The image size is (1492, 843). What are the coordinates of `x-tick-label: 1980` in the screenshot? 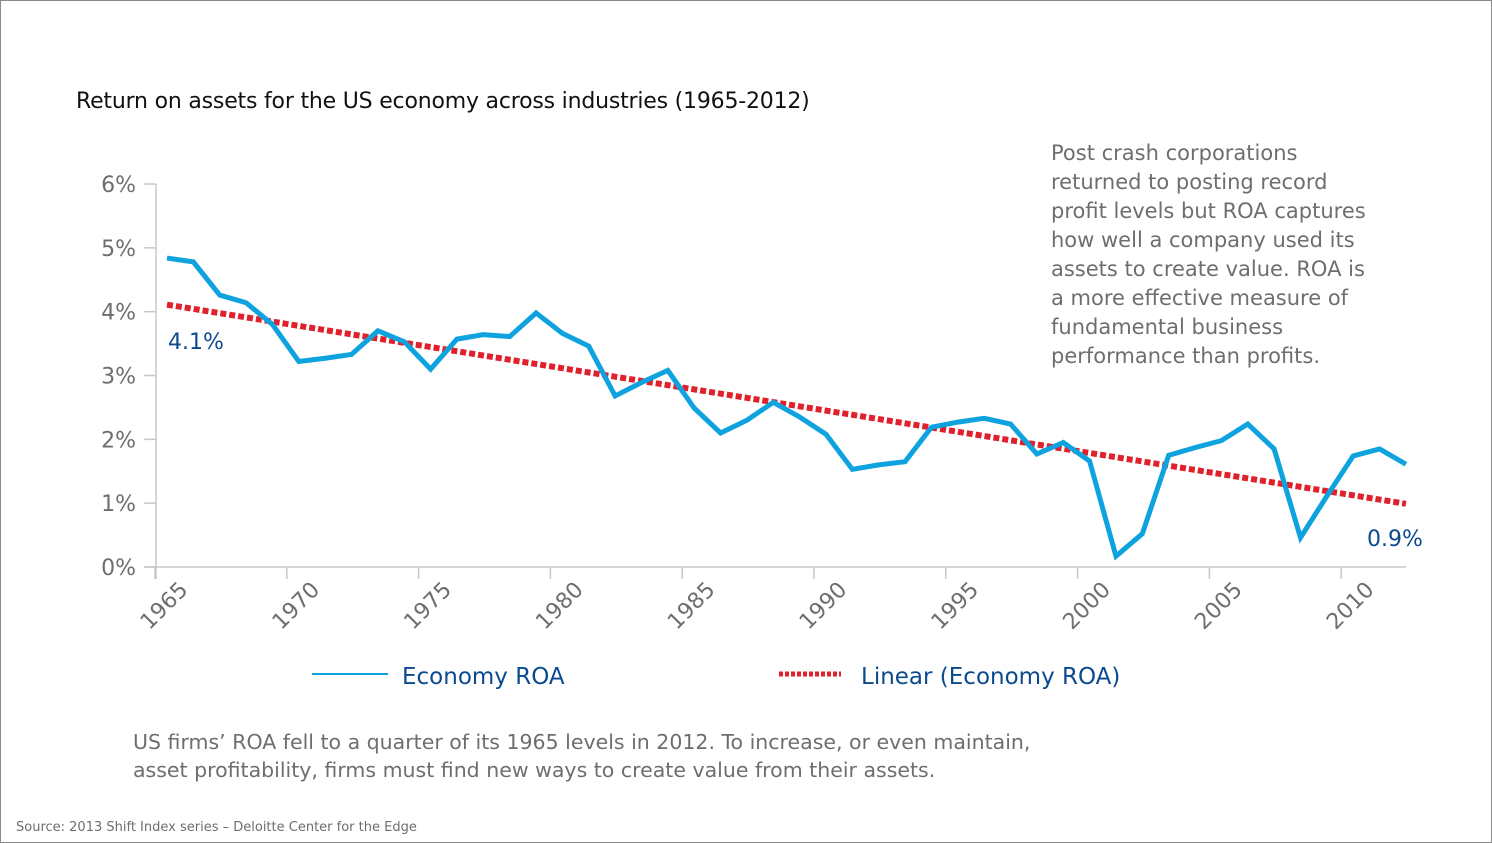 It's located at (559, 606).